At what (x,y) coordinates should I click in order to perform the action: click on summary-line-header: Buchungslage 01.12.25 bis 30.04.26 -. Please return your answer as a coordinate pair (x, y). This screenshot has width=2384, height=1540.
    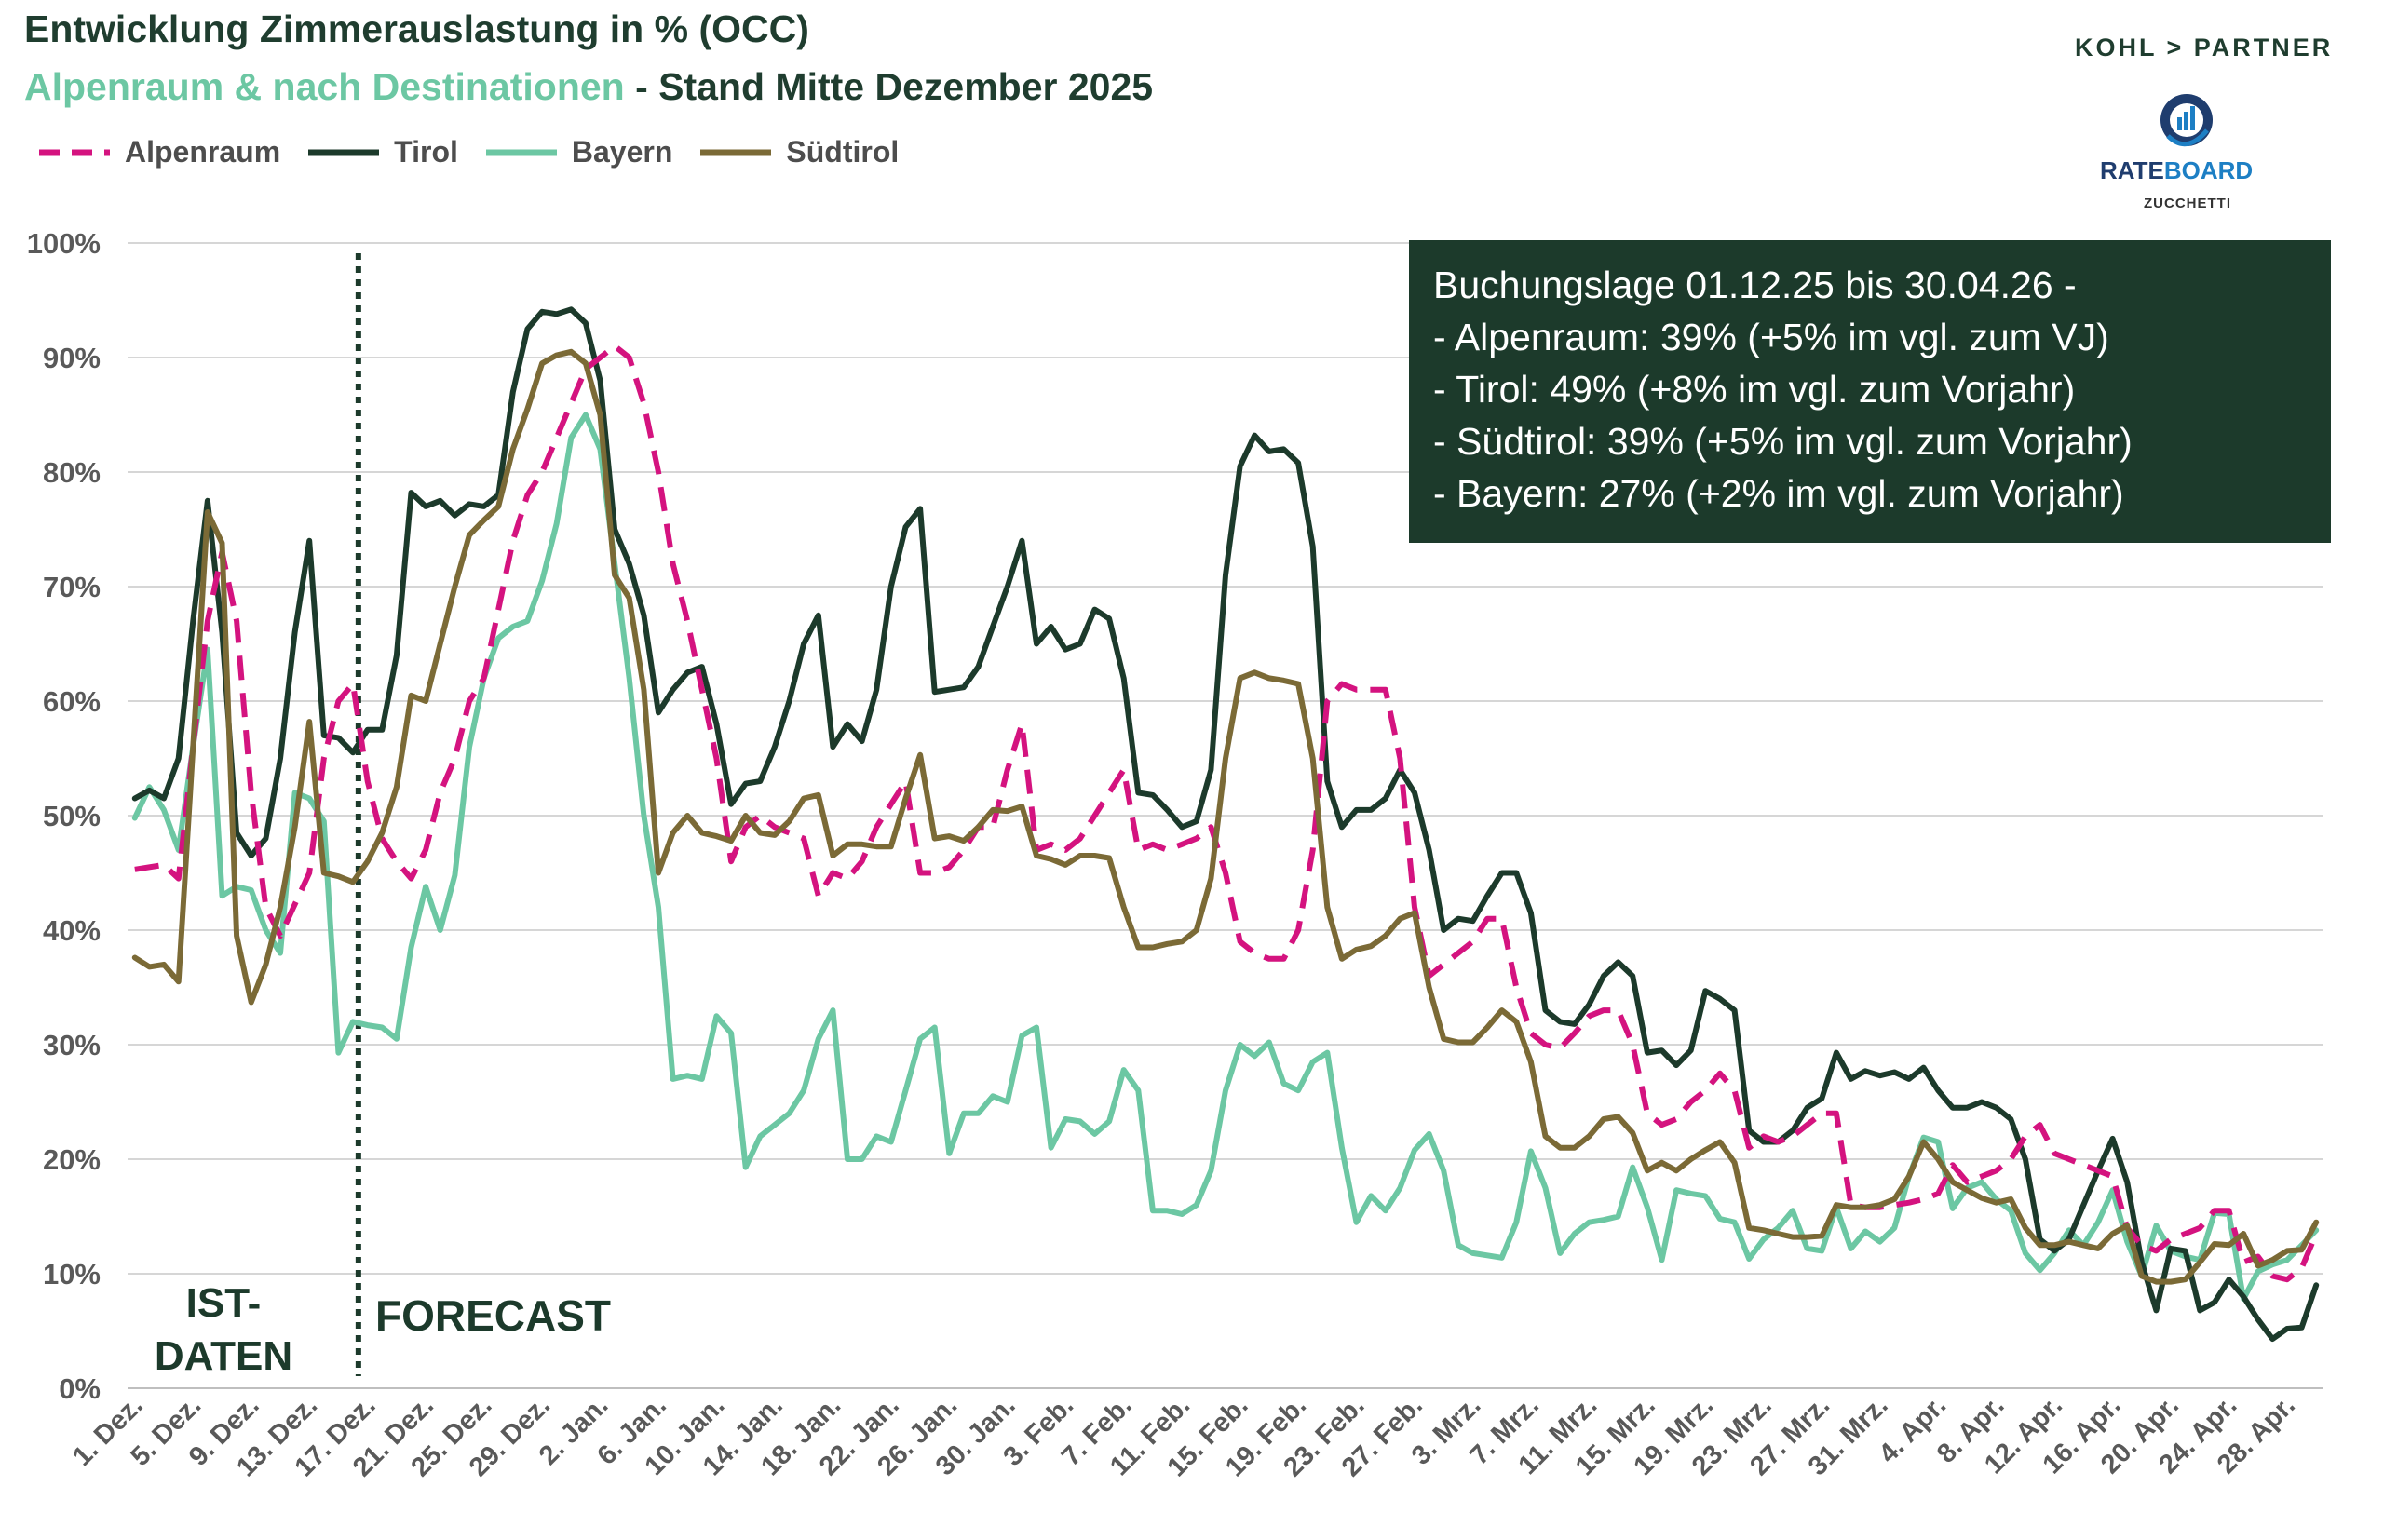
    Looking at the image, I should click on (1755, 284).